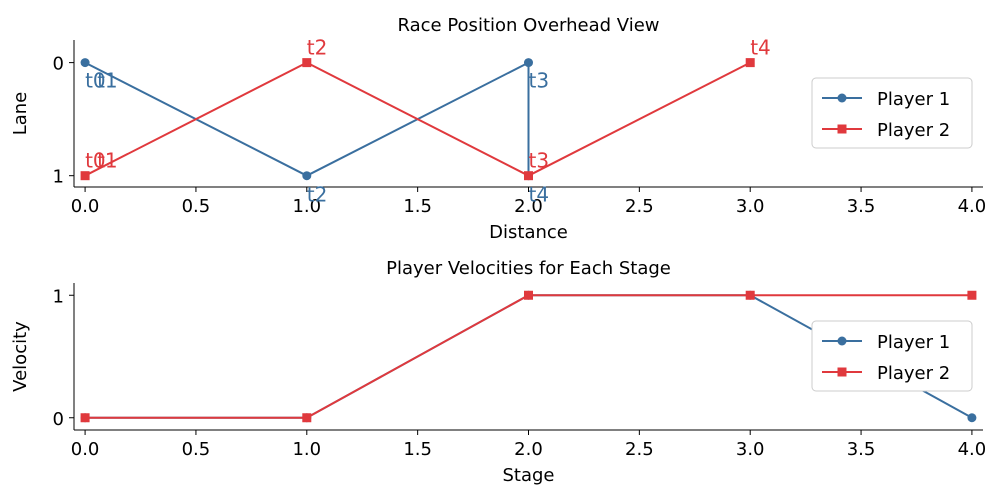  Describe the element at coordinates (528, 475) in the screenshot. I see `x-axis-title: Stage` at that location.